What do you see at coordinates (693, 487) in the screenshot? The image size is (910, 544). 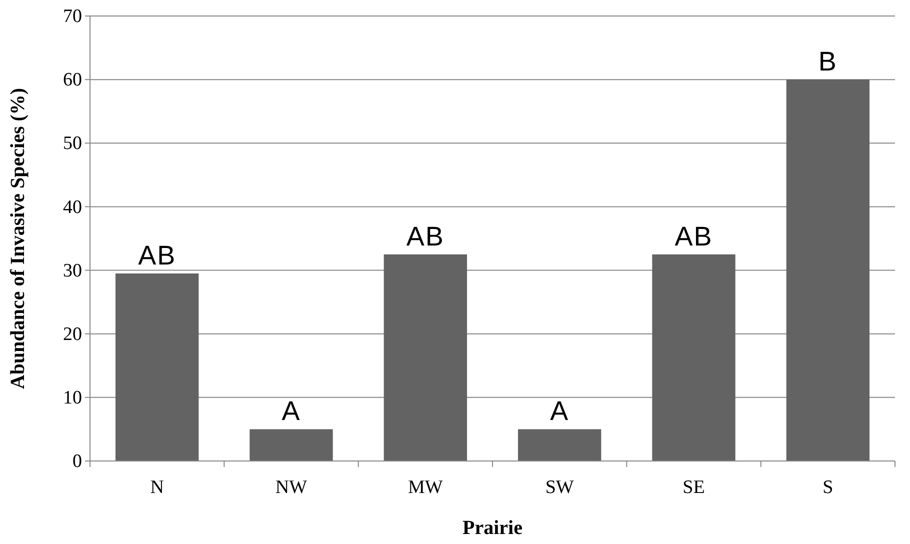 I see `x-tick-label: SE` at bounding box center [693, 487].